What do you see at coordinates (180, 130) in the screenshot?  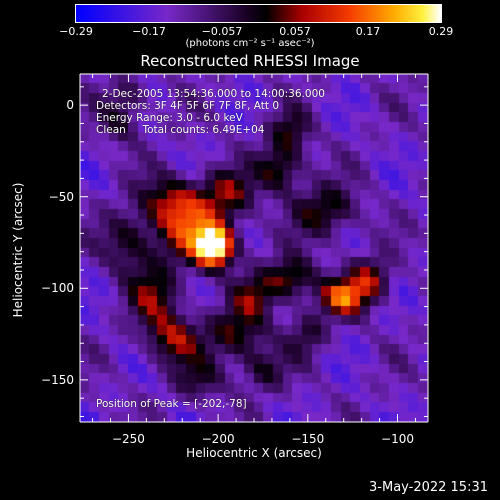 I see `method-counts-text: Clean Total counts: 6.49E+04` at bounding box center [180, 130].